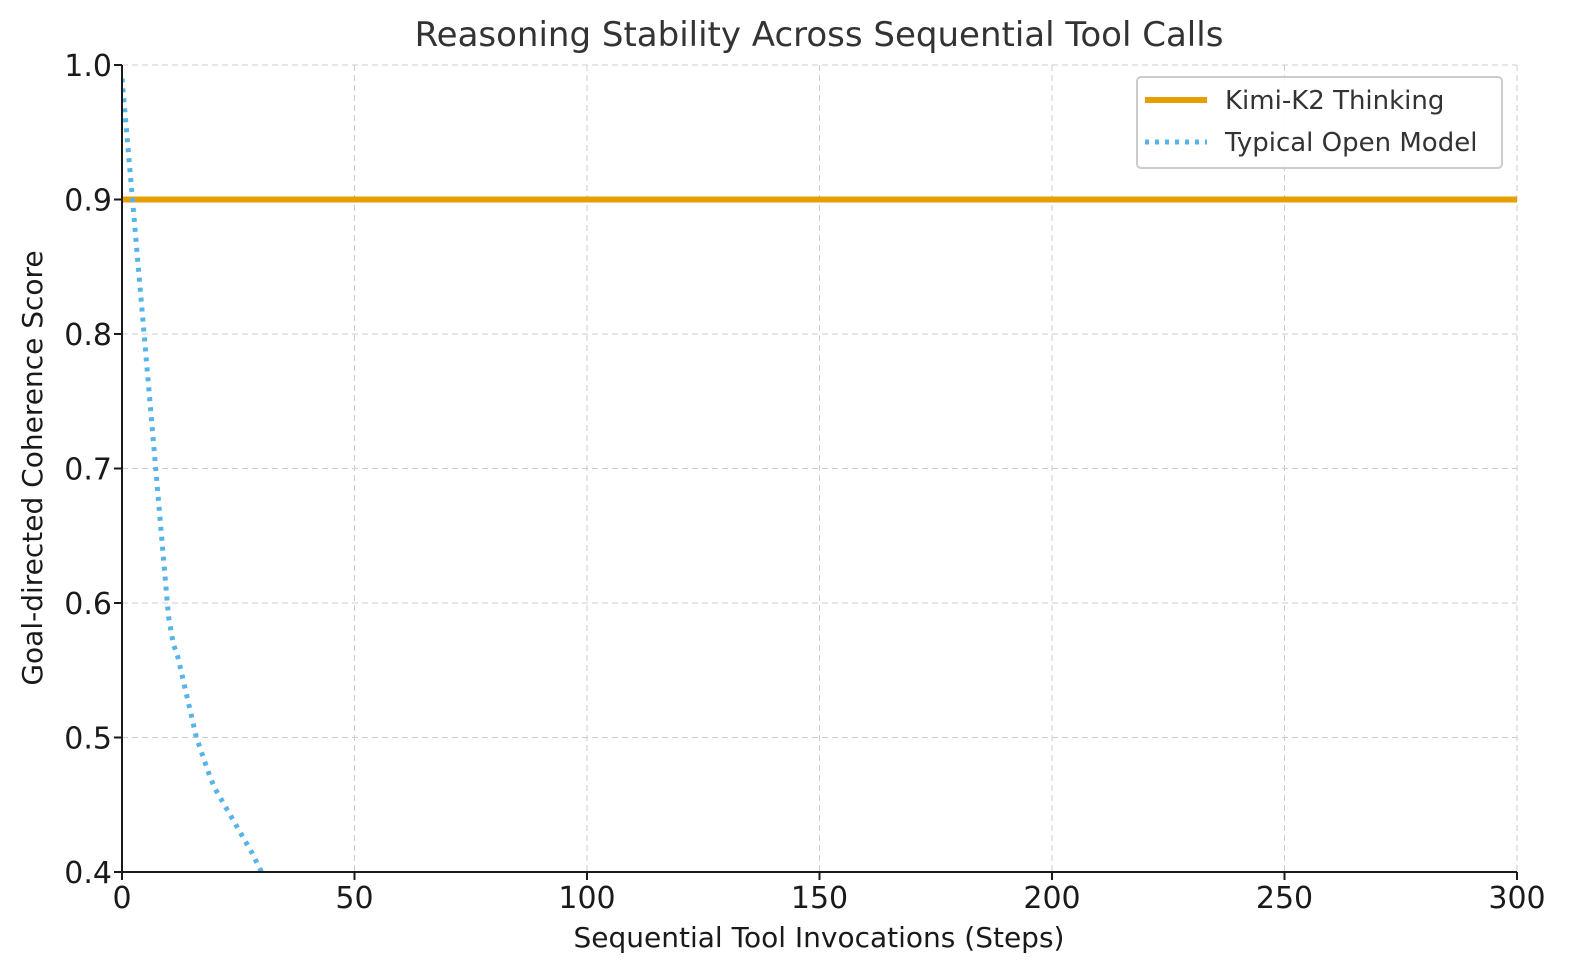 The height and width of the screenshot is (980, 1580). What do you see at coordinates (88, 739) in the screenshot?
I see `y-tick-label: 0.5` at bounding box center [88, 739].